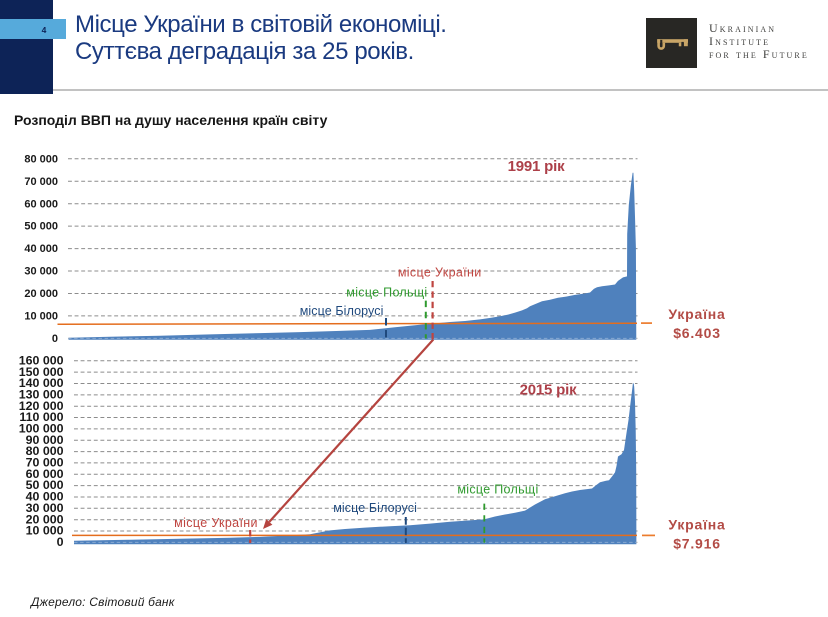 Image resolution: width=828 pixels, height=617 pixels. Describe the element at coordinates (548, 390) in the screenshot. I see `svg-text: 2015 рік` at that location.